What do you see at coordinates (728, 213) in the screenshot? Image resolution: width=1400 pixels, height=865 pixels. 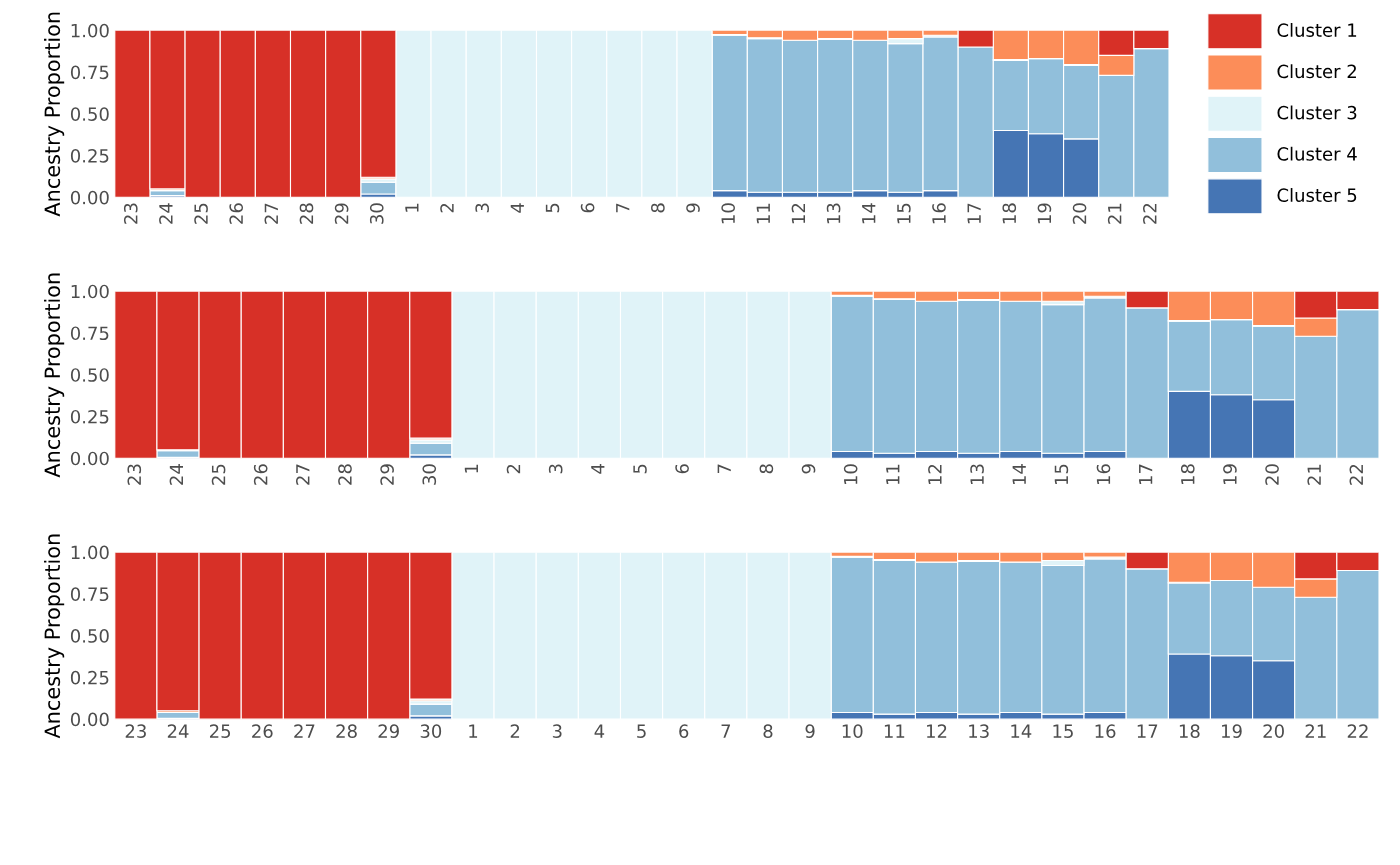 I see `x-tick-label: 10` at bounding box center [728, 213].